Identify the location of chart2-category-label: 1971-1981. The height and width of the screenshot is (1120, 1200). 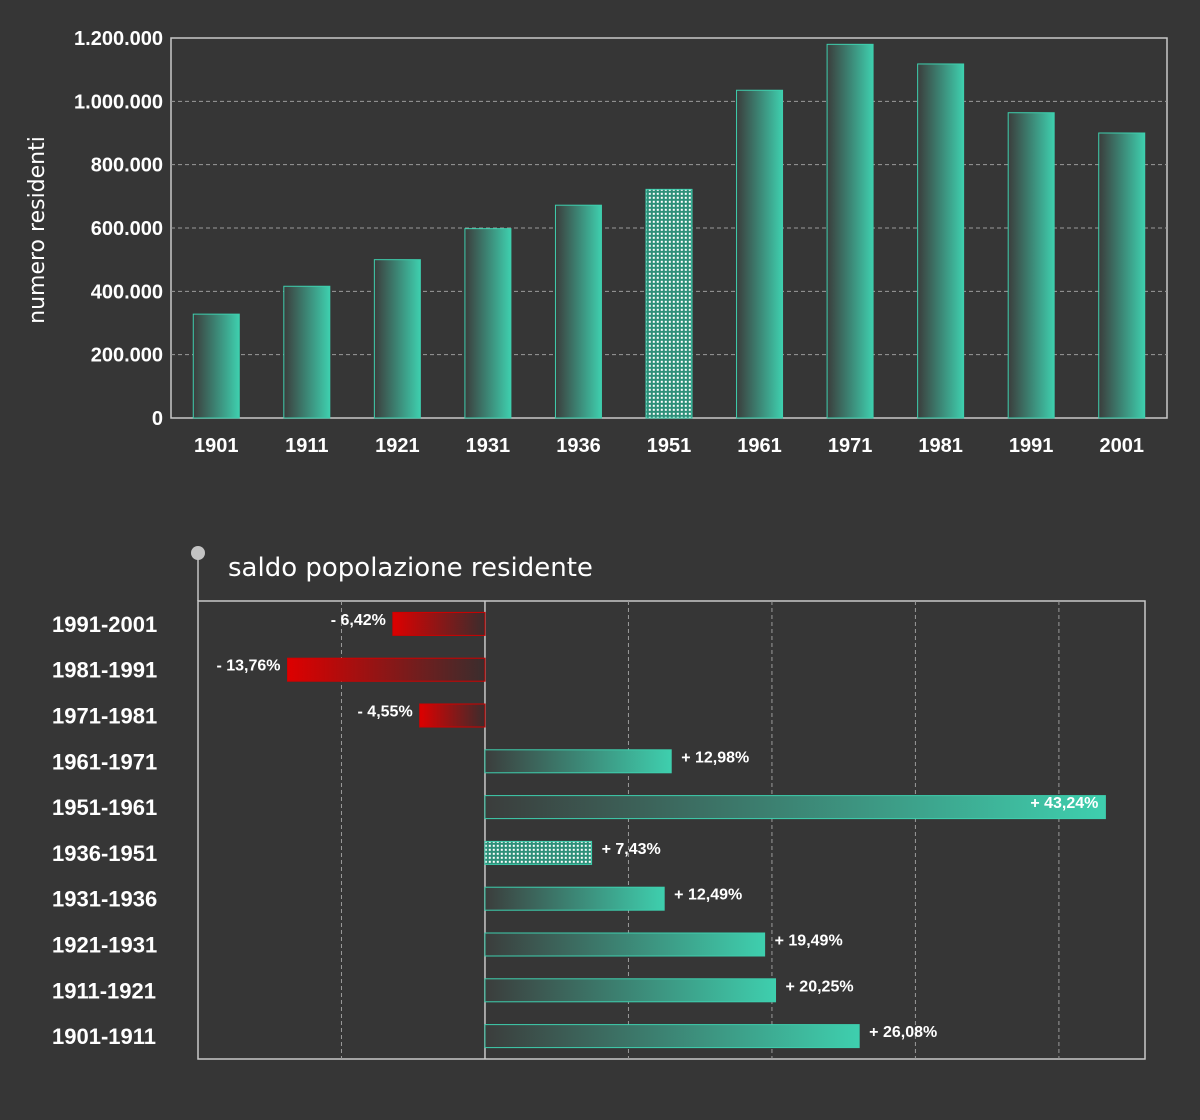
(104, 716).